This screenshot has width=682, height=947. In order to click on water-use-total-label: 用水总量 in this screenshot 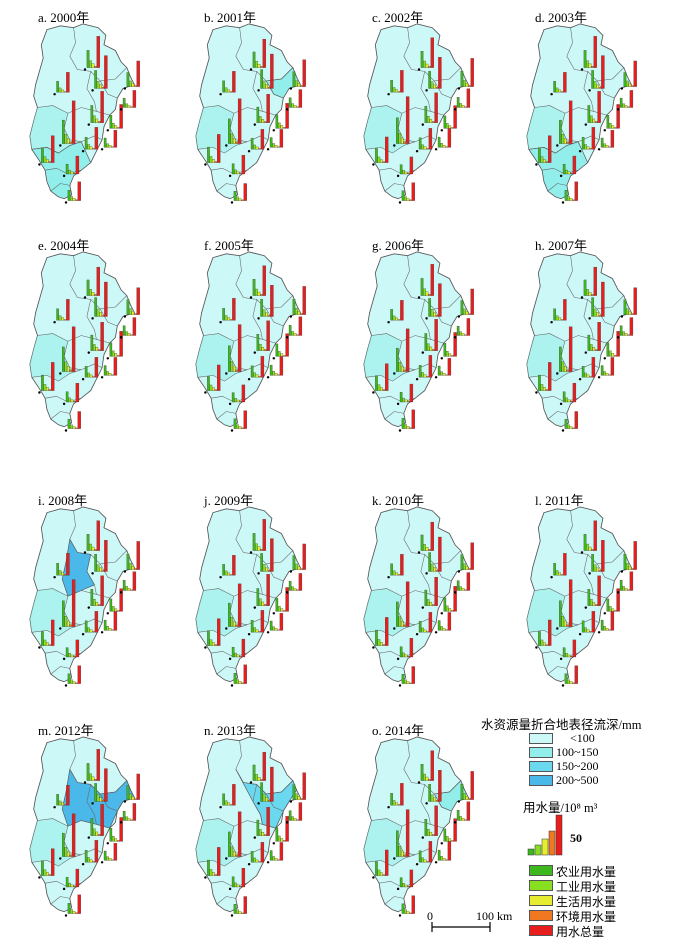, I will do `click(580, 932)`.